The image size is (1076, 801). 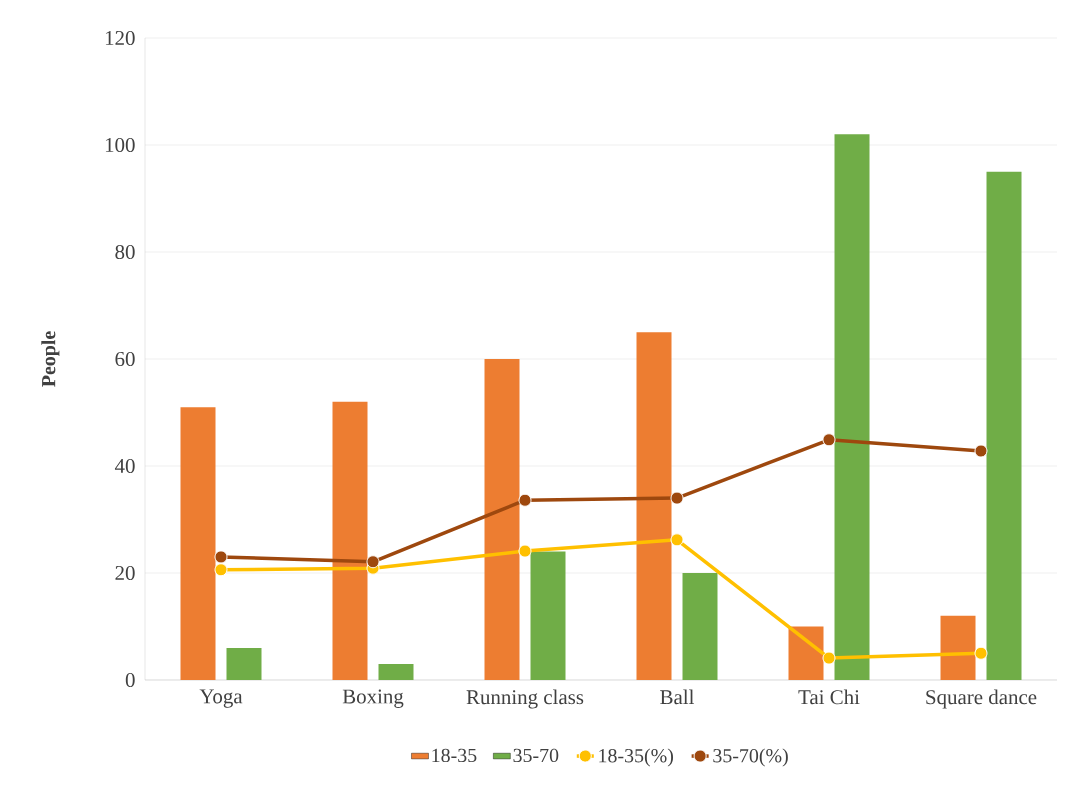 What do you see at coordinates (125, 359) in the screenshot?
I see `y-tick-label: 60` at bounding box center [125, 359].